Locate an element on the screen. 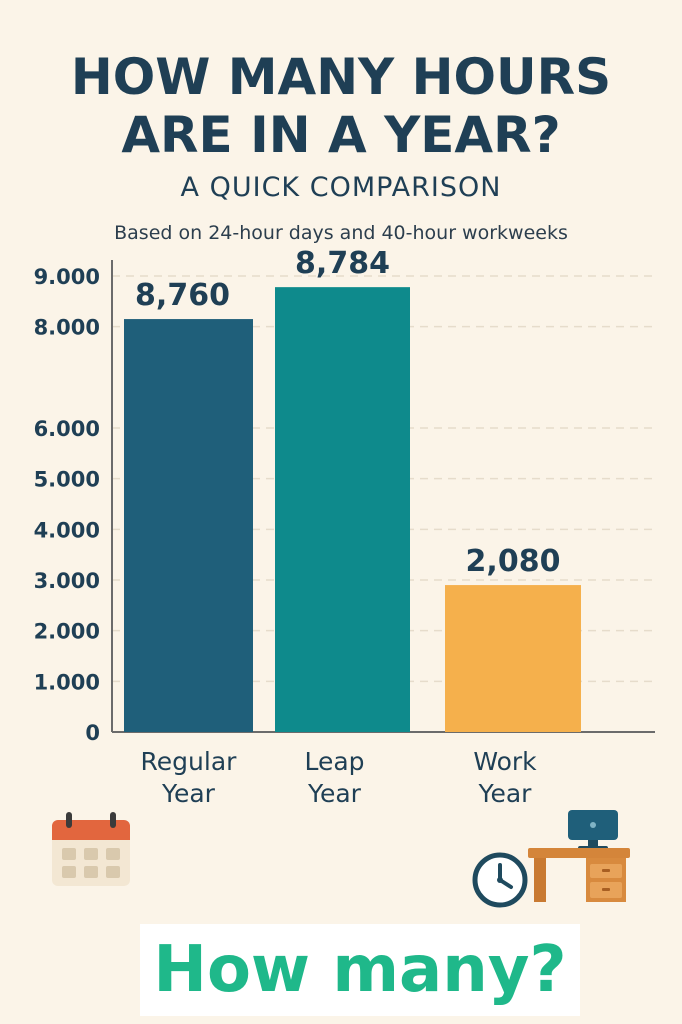 The width and height of the screenshot is (682, 1024). footer-text: How many? is located at coordinates (360, 970).